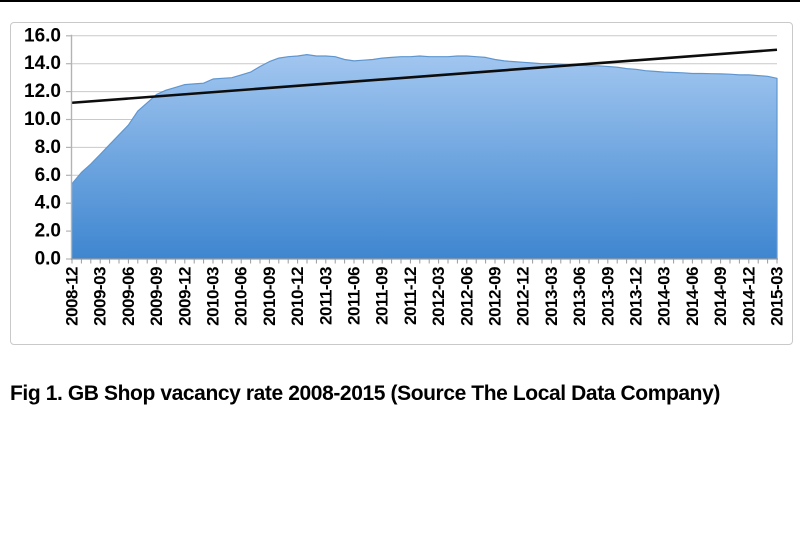 Image resolution: width=800 pixels, height=550 pixels. Describe the element at coordinates (100, 296) in the screenshot. I see `x-tick-label: 2009-03` at that location.